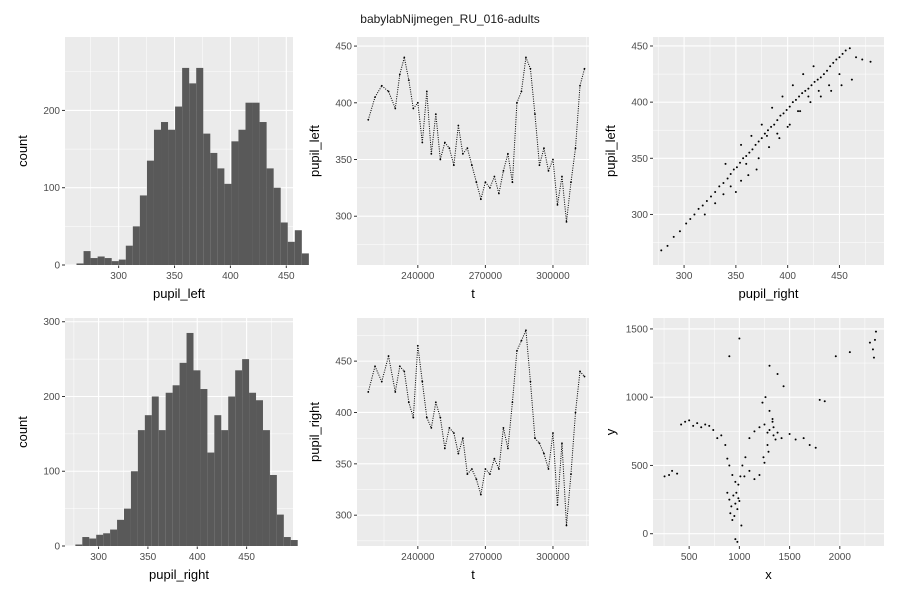  Describe the element at coordinates (769, 293) in the screenshot. I see `x-axis-label: pupil_right` at that location.